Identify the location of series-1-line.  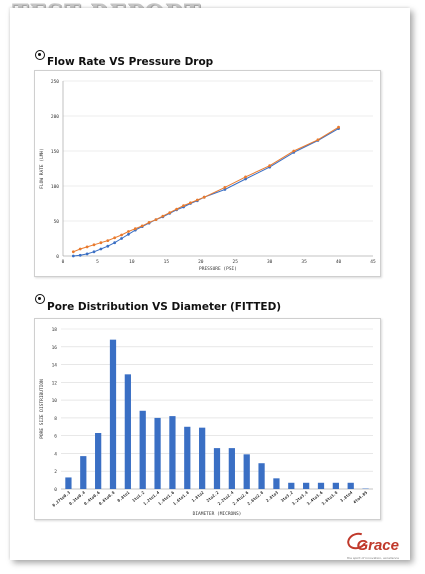
(206, 192).